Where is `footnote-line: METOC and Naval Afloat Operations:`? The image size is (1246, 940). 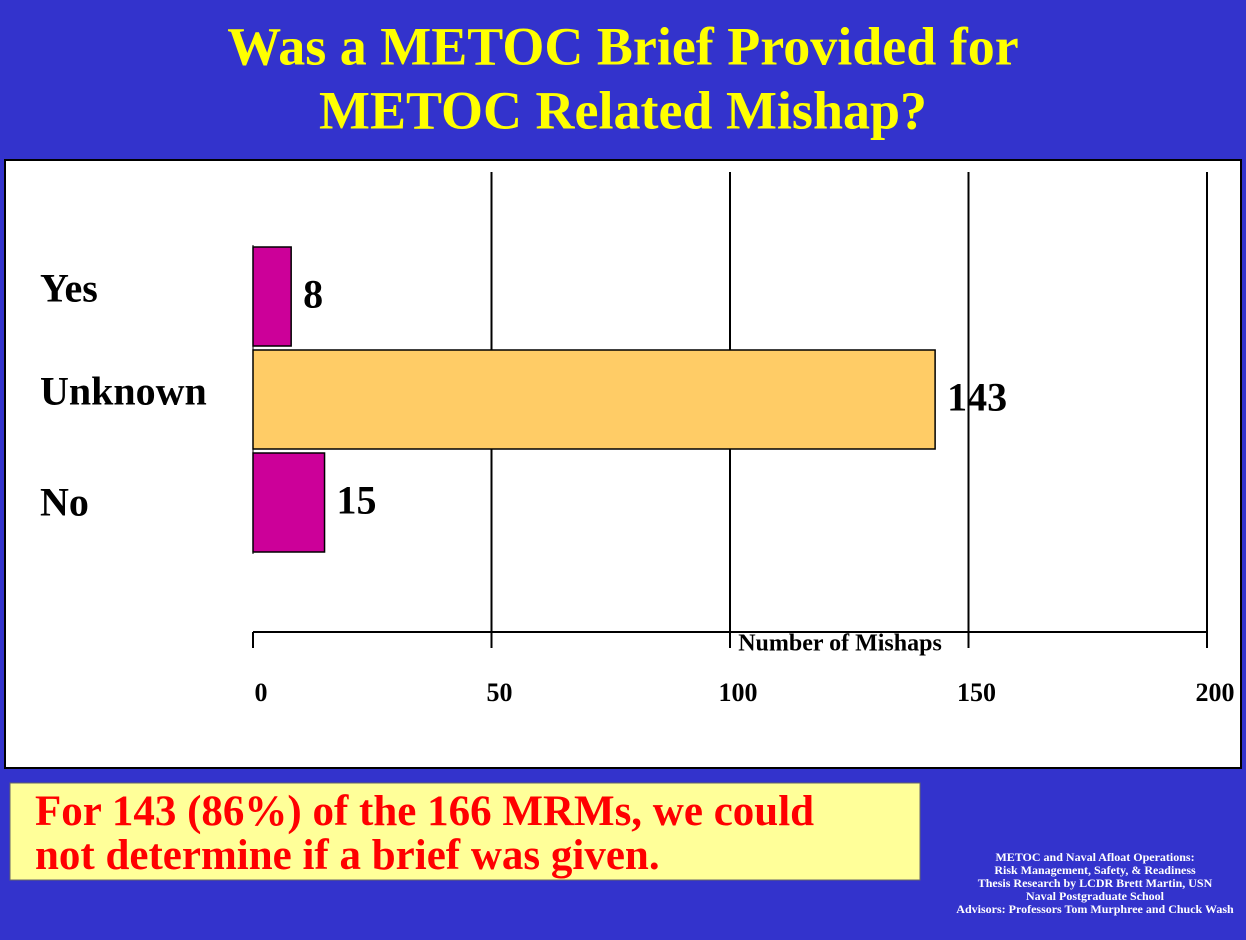
footnote-line: METOC and Naval Afloat Operations: is located at coordinates (1094, 857).